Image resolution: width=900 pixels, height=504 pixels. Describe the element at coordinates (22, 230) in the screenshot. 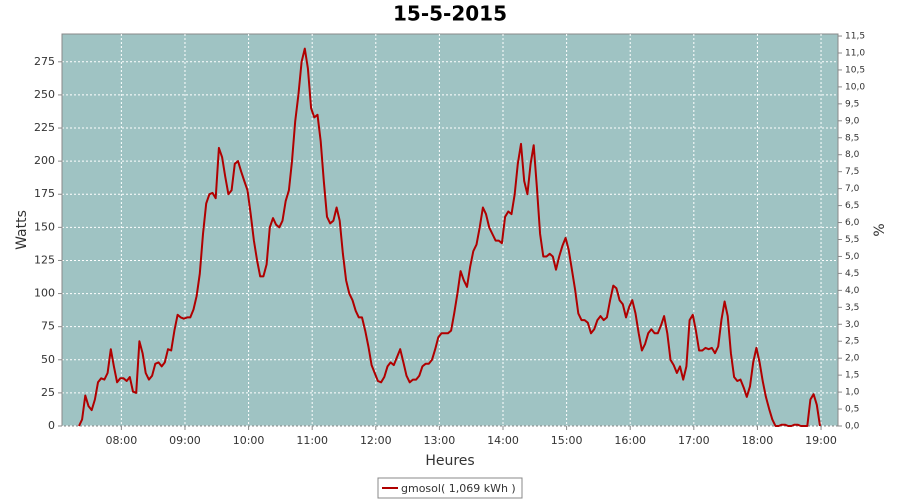

I see `y-axis-label: Watts` at that location.